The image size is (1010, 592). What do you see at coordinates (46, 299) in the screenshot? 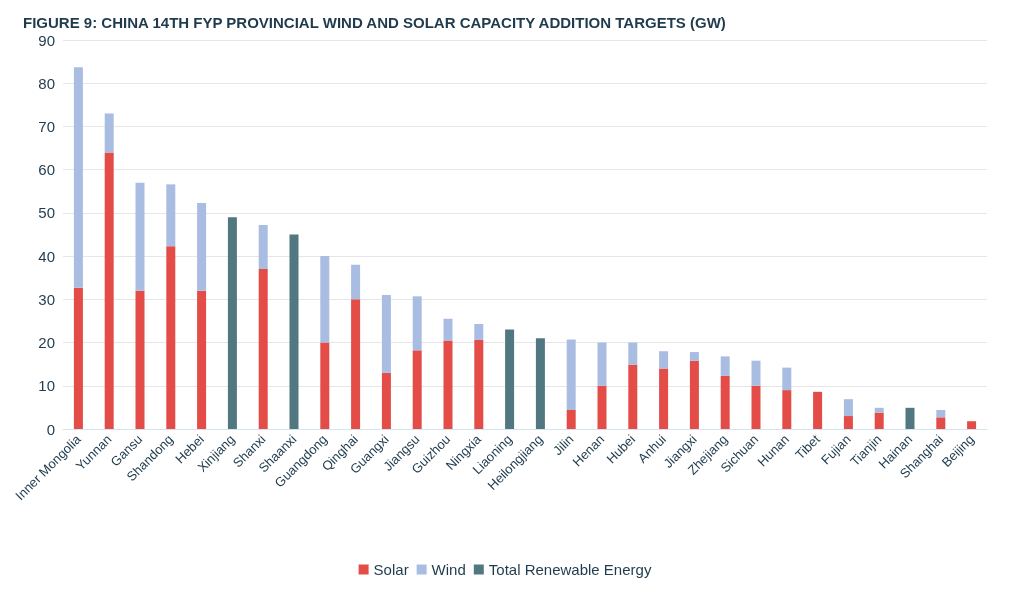
I see `y-tick-label: 30` at bounding box center [46, 299].